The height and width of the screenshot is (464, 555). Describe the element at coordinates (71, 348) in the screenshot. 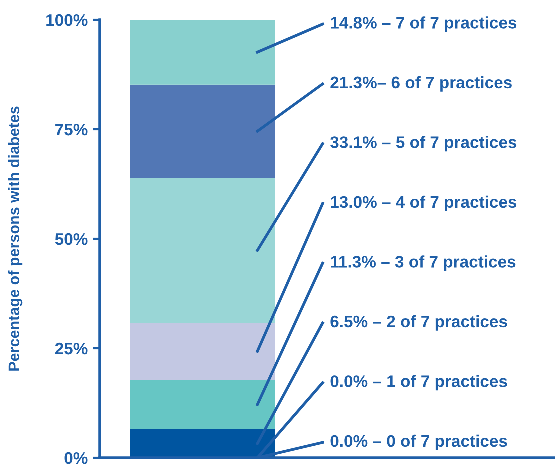

I see `y-tick-label: 25%` at that location.